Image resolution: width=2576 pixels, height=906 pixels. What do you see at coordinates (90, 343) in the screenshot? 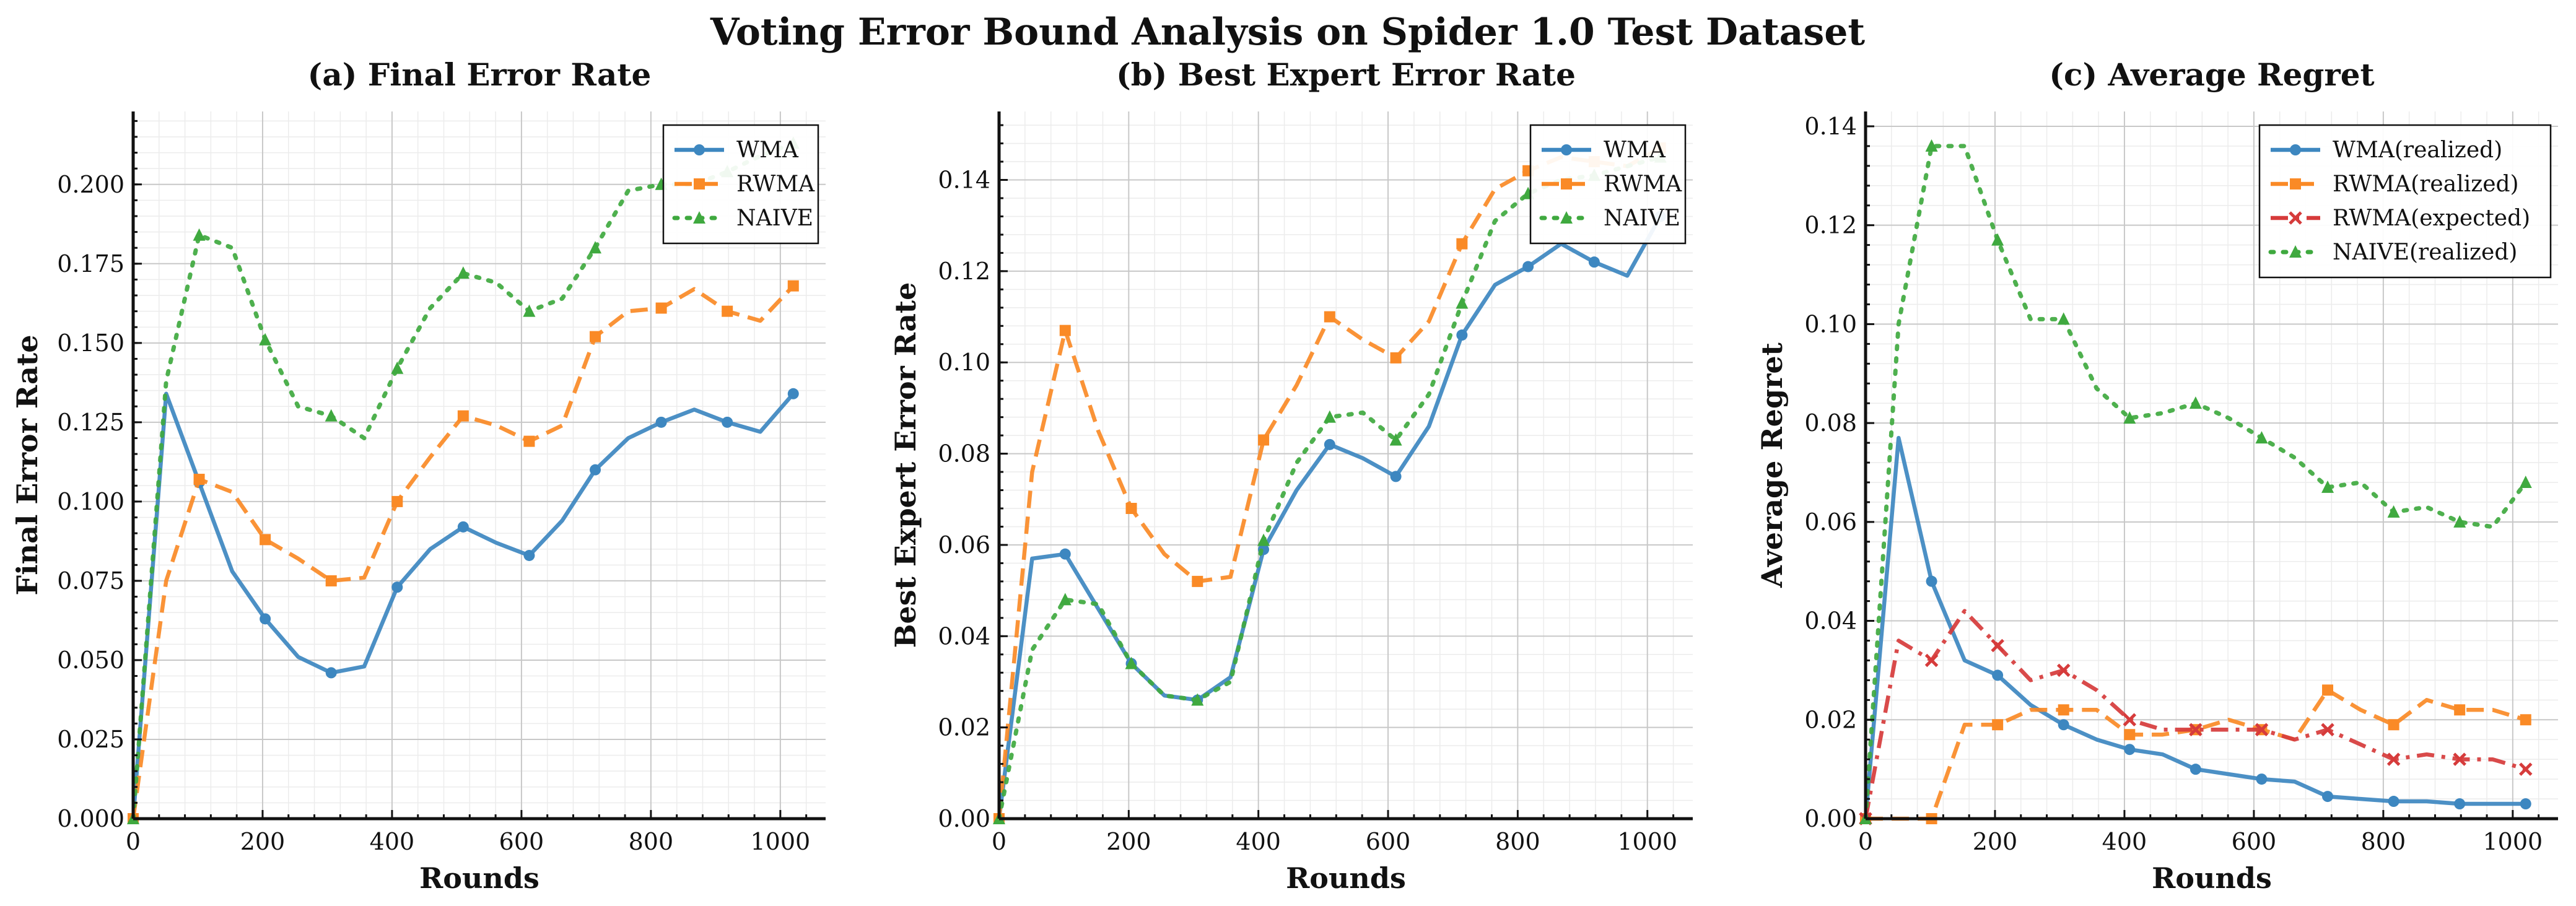
I see `y-tick-label: 0.150` at bounding box center [90, 343].